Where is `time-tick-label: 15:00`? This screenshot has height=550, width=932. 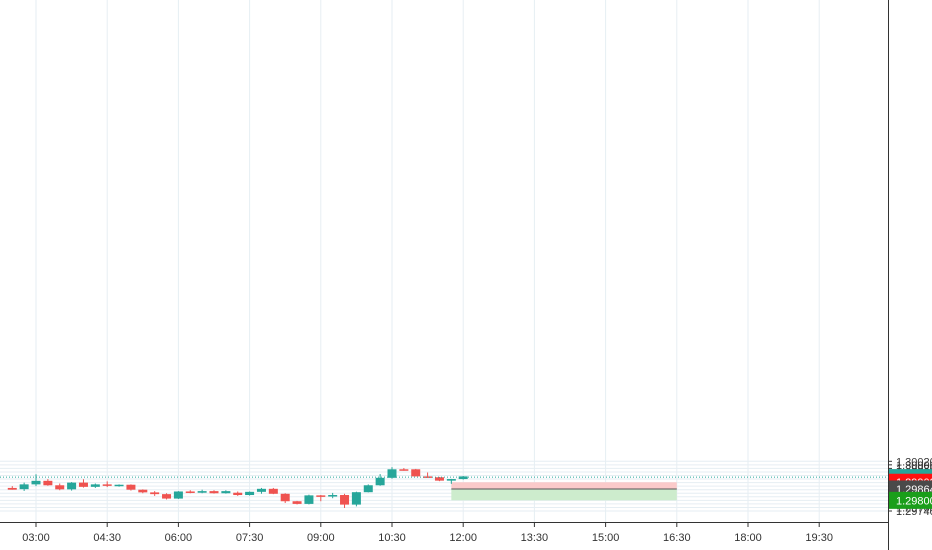
time-tick-label: 15:00 is located at coordinates (606, 538).